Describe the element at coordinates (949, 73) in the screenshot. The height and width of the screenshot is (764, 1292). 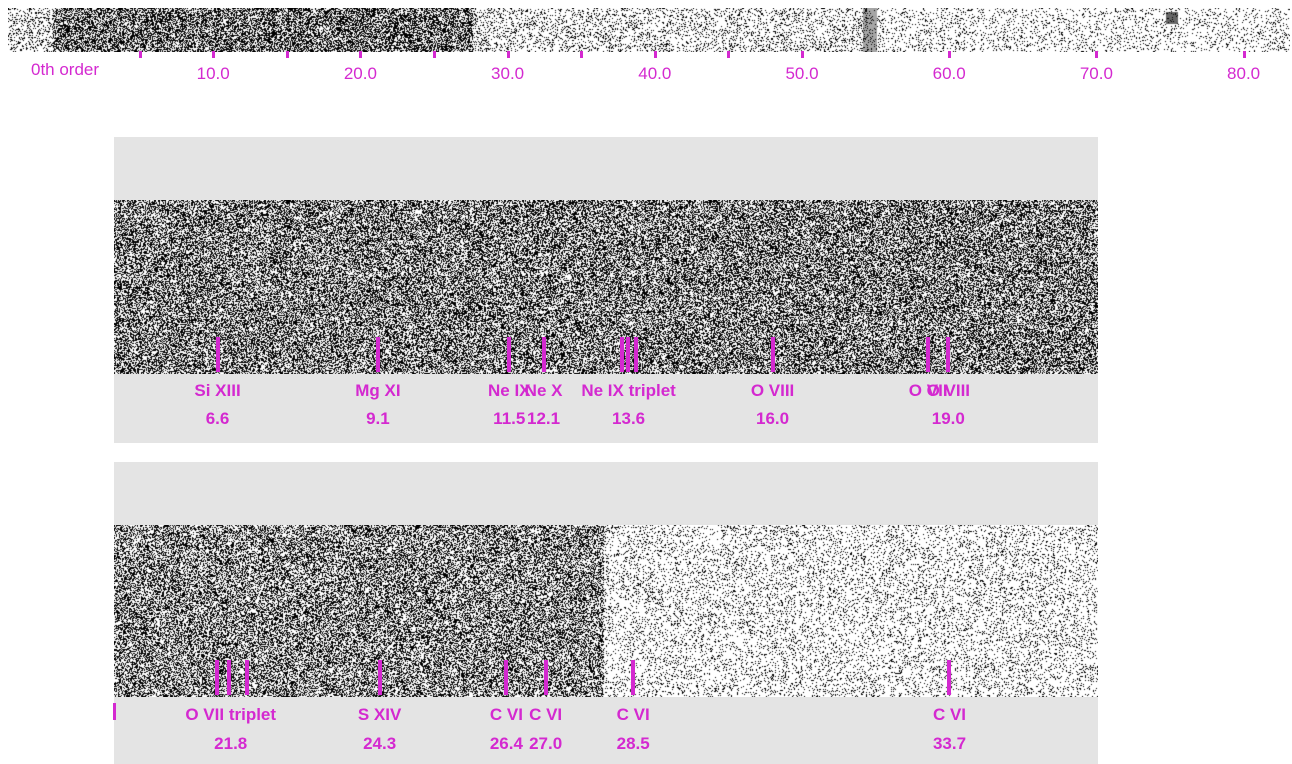
I see `axis-tick-label: 60.0` at that location.